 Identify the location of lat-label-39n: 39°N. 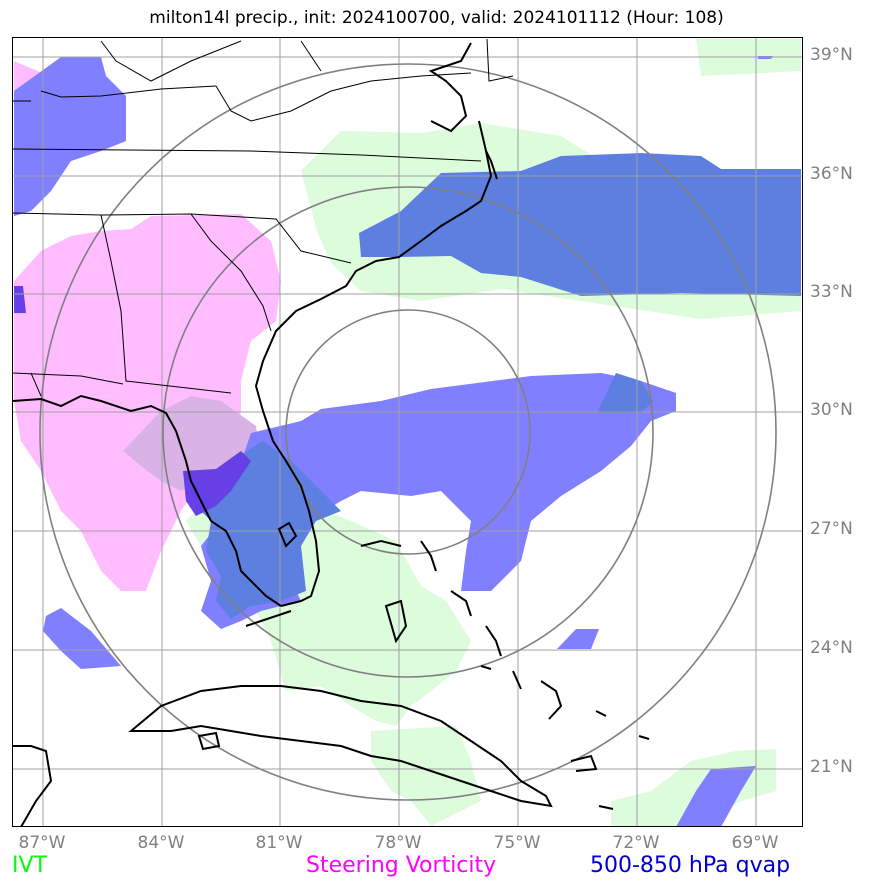
(831, 55).